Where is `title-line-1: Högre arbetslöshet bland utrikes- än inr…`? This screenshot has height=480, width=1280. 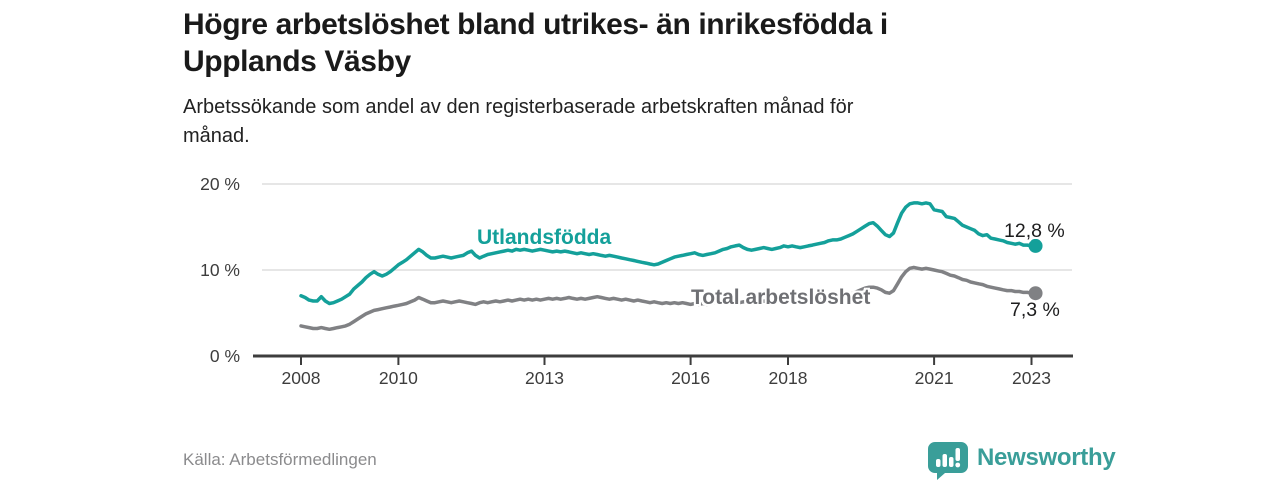 title-line-1: Högre arbetslöshet bland utrikes- än inr… is located at coordinates (535, 24).